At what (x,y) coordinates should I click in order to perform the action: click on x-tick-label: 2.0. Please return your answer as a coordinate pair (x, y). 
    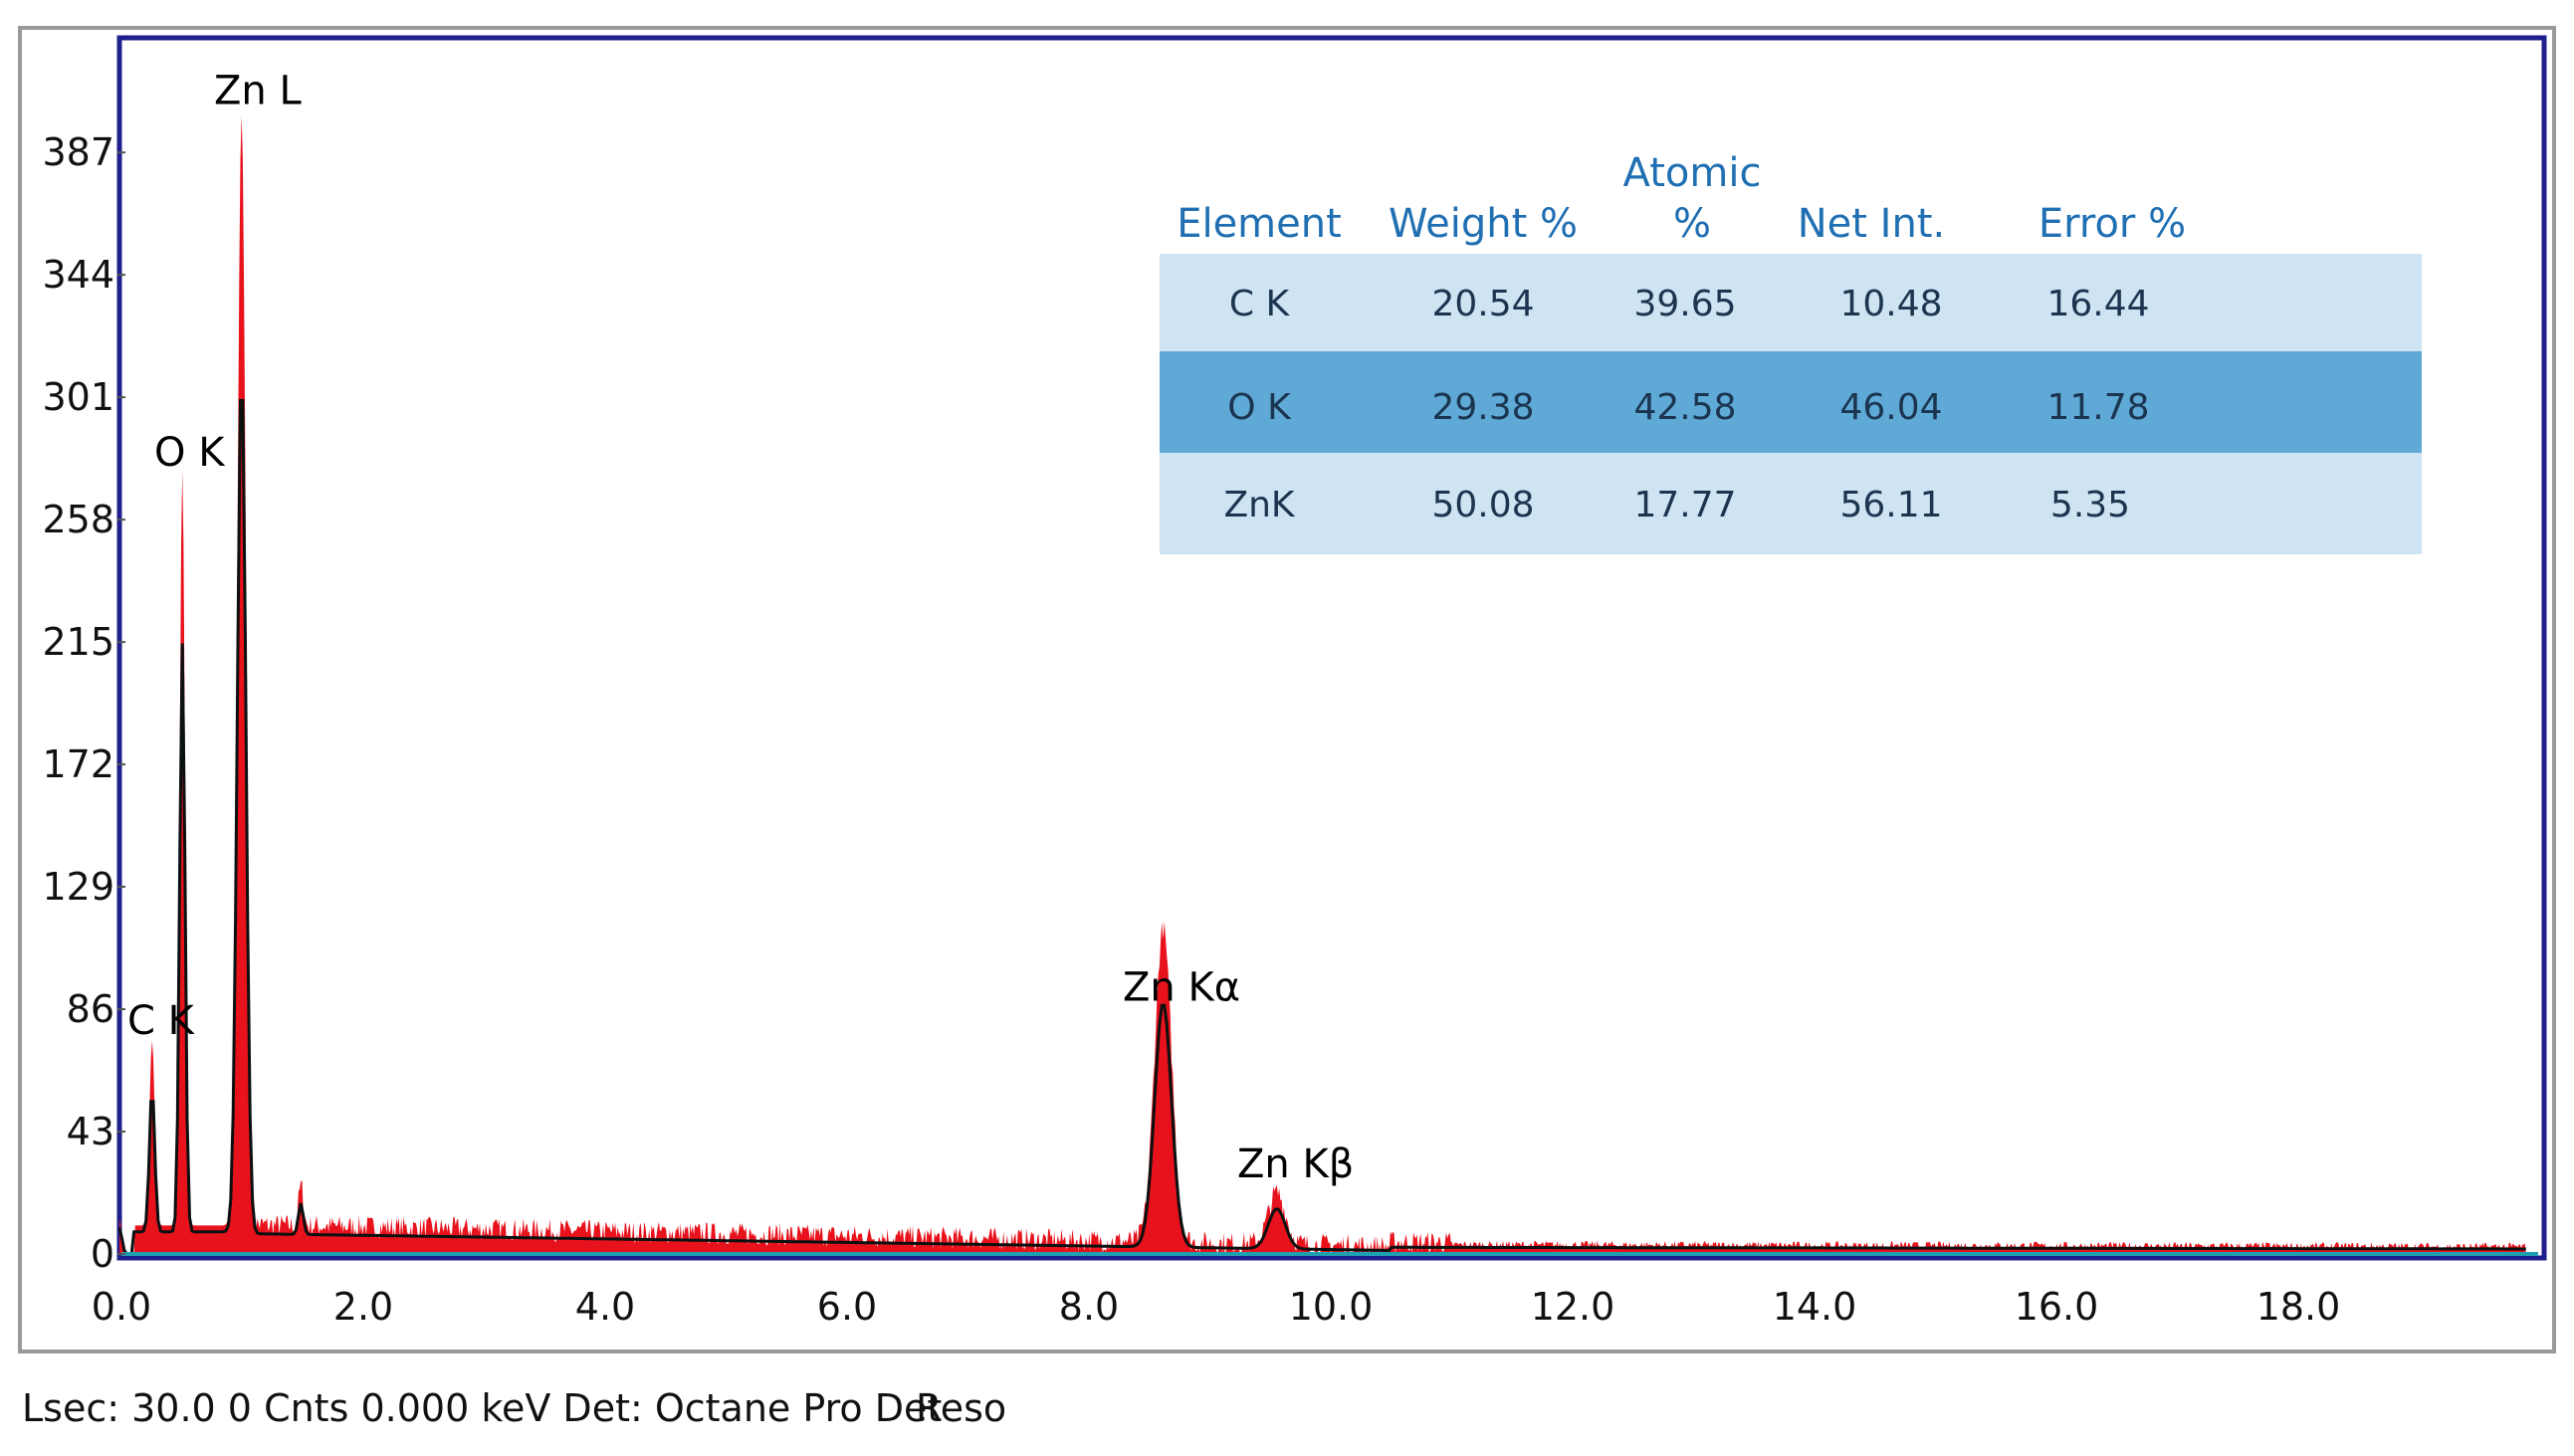
    Looking at the image, I should click on (363, 1307).